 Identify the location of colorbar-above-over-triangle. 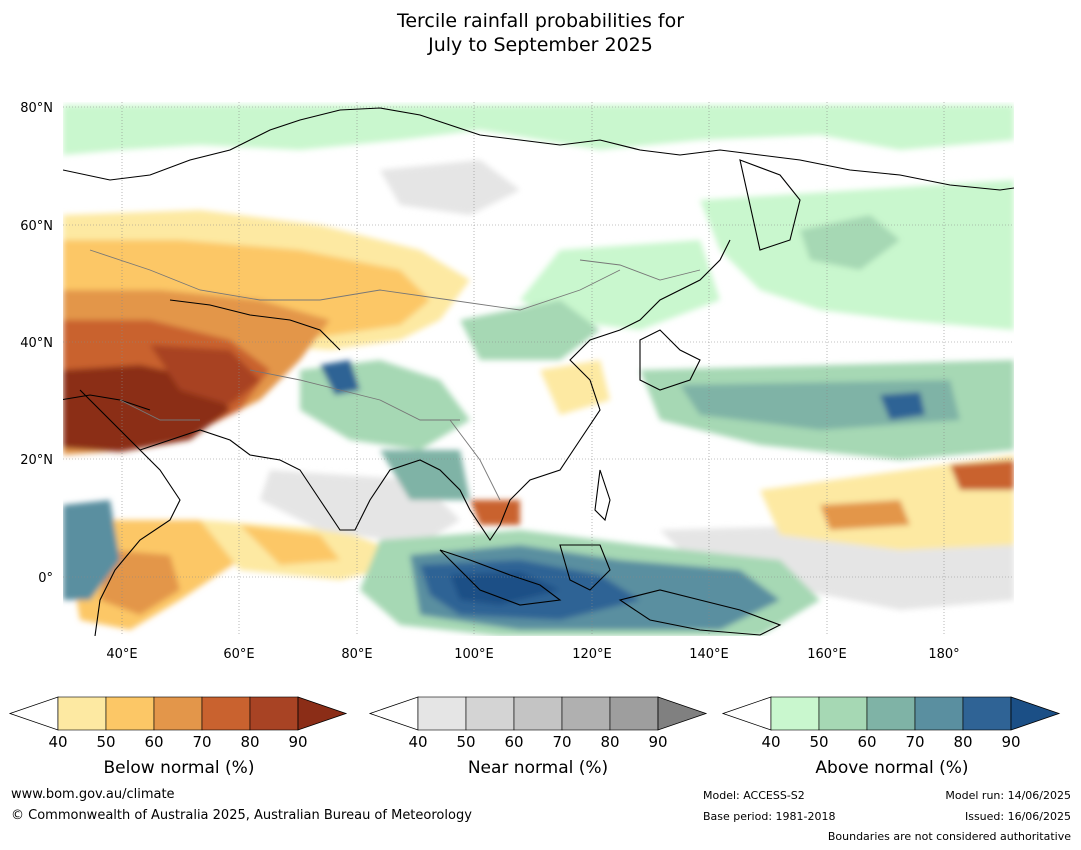
(1035, 713).